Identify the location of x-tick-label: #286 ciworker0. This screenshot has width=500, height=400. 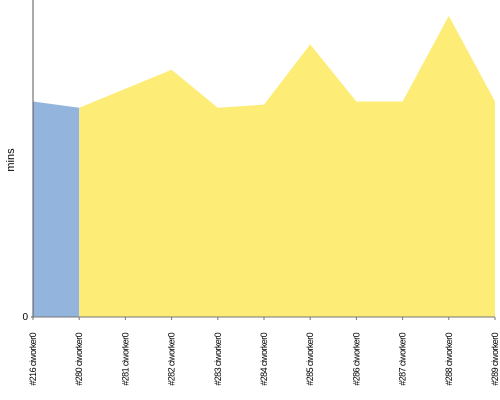
(356, 358).